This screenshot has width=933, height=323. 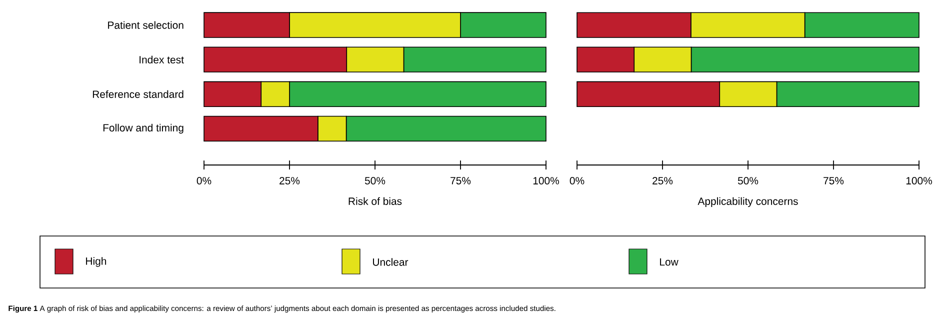 I want to click on y-tick-label: Reference standard, so click(x=138, y=94).